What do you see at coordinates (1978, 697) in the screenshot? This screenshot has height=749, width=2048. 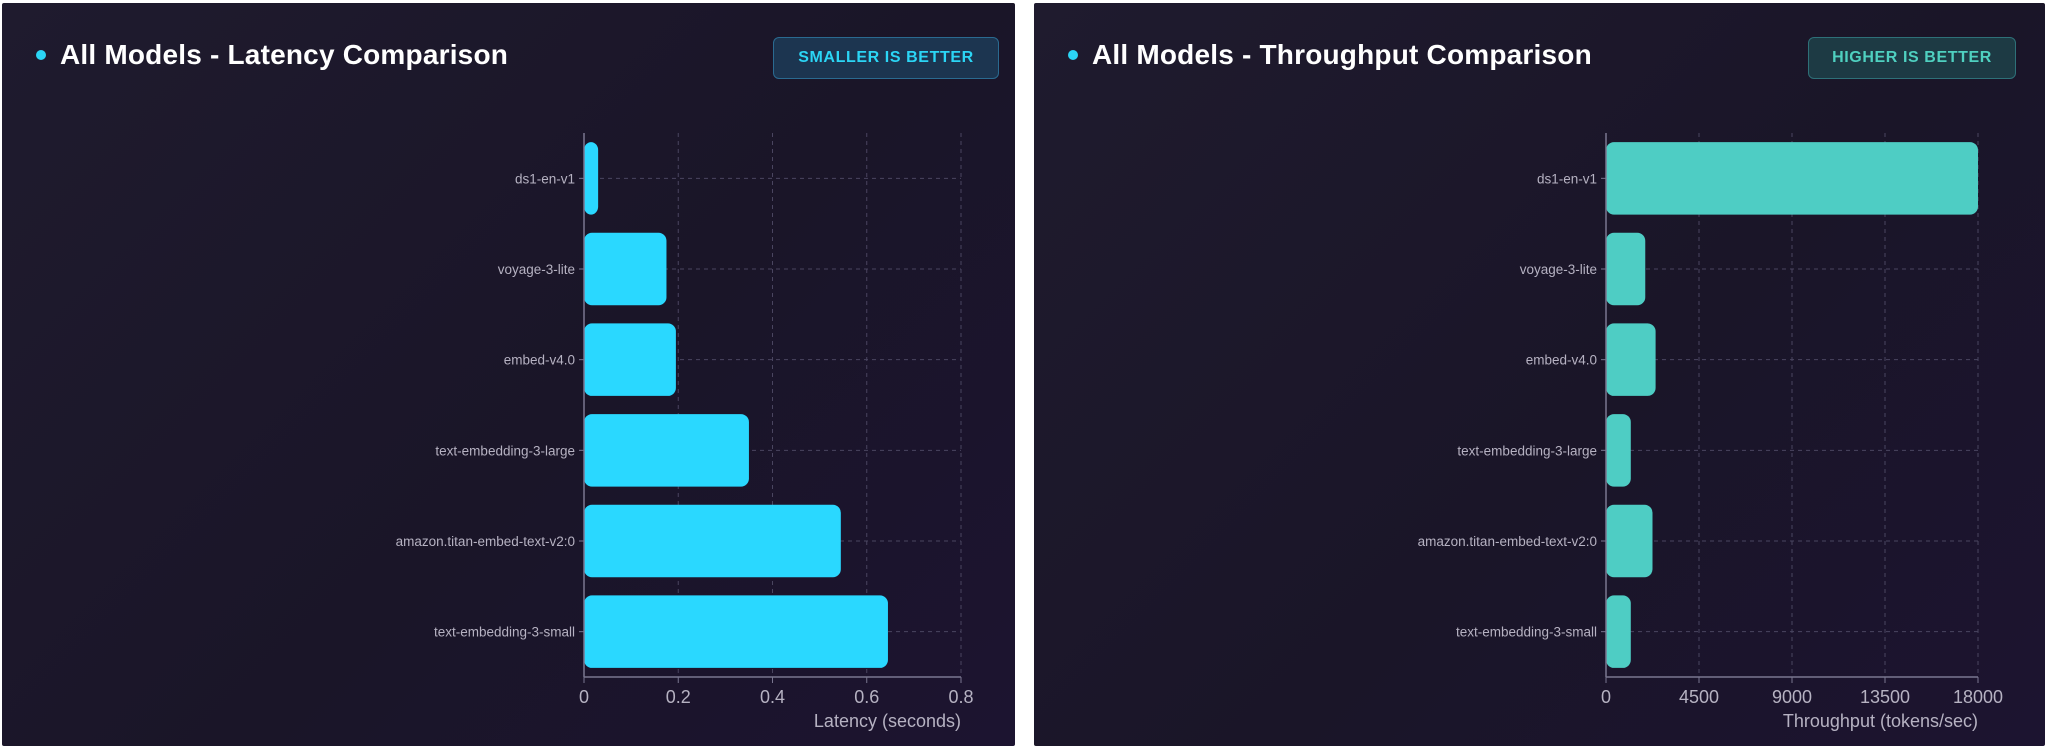 I see `x-tick-label: 18000` at bounding box center [1978, 697].